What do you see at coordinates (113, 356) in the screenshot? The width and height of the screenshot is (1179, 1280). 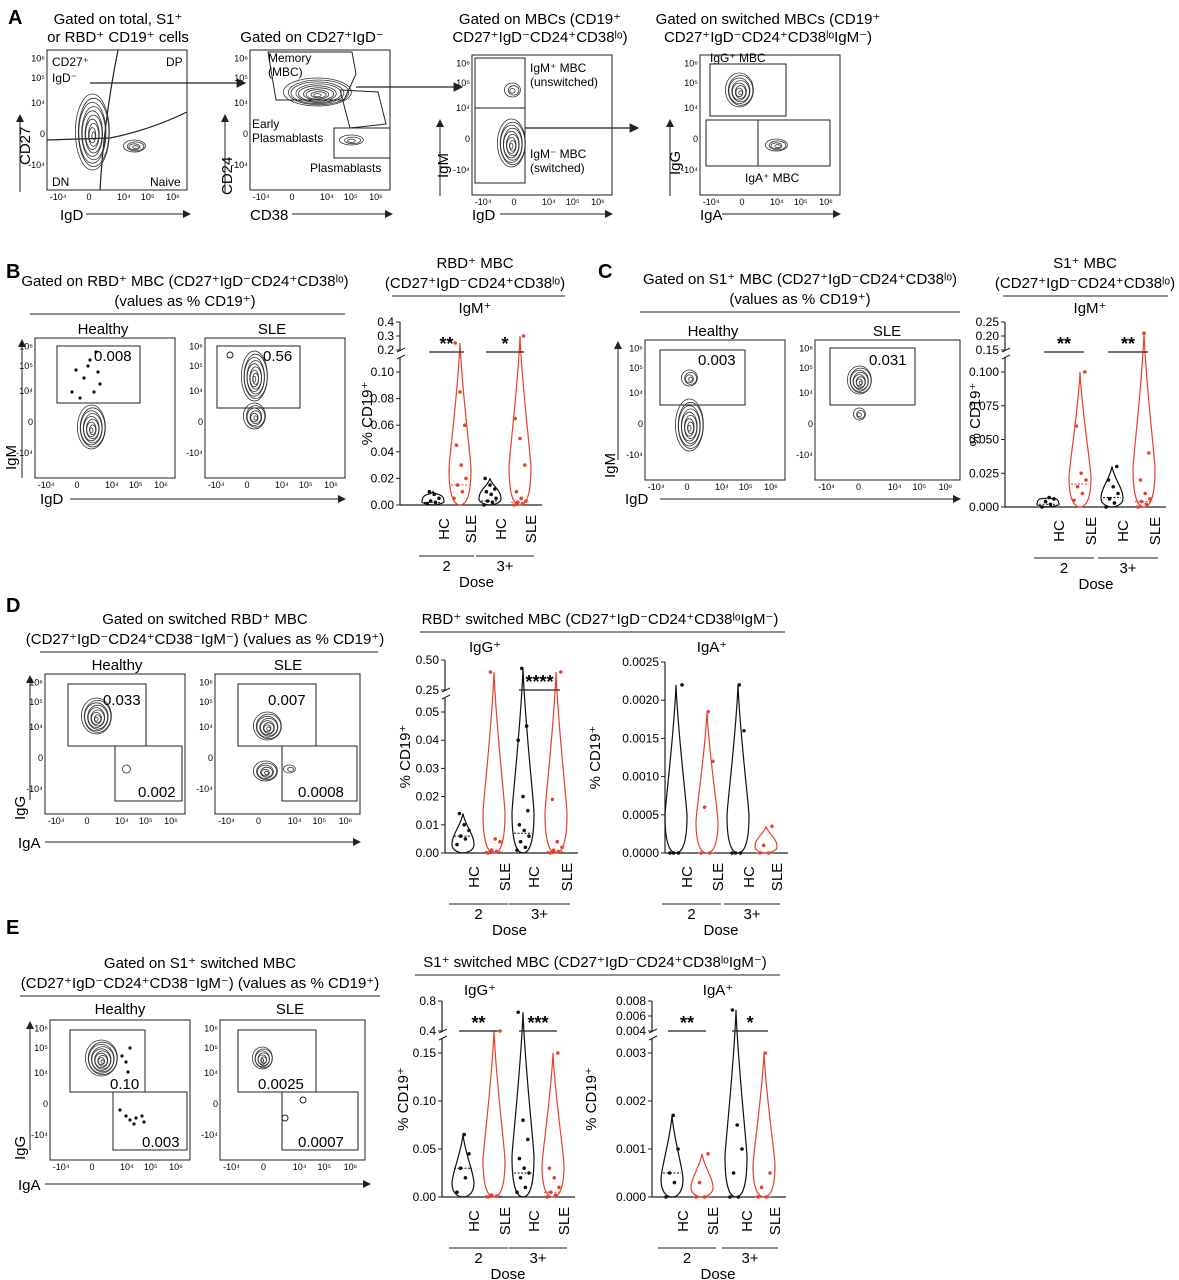 I see `b-healthy-value: 0.008` at bounding box center [113, 356].